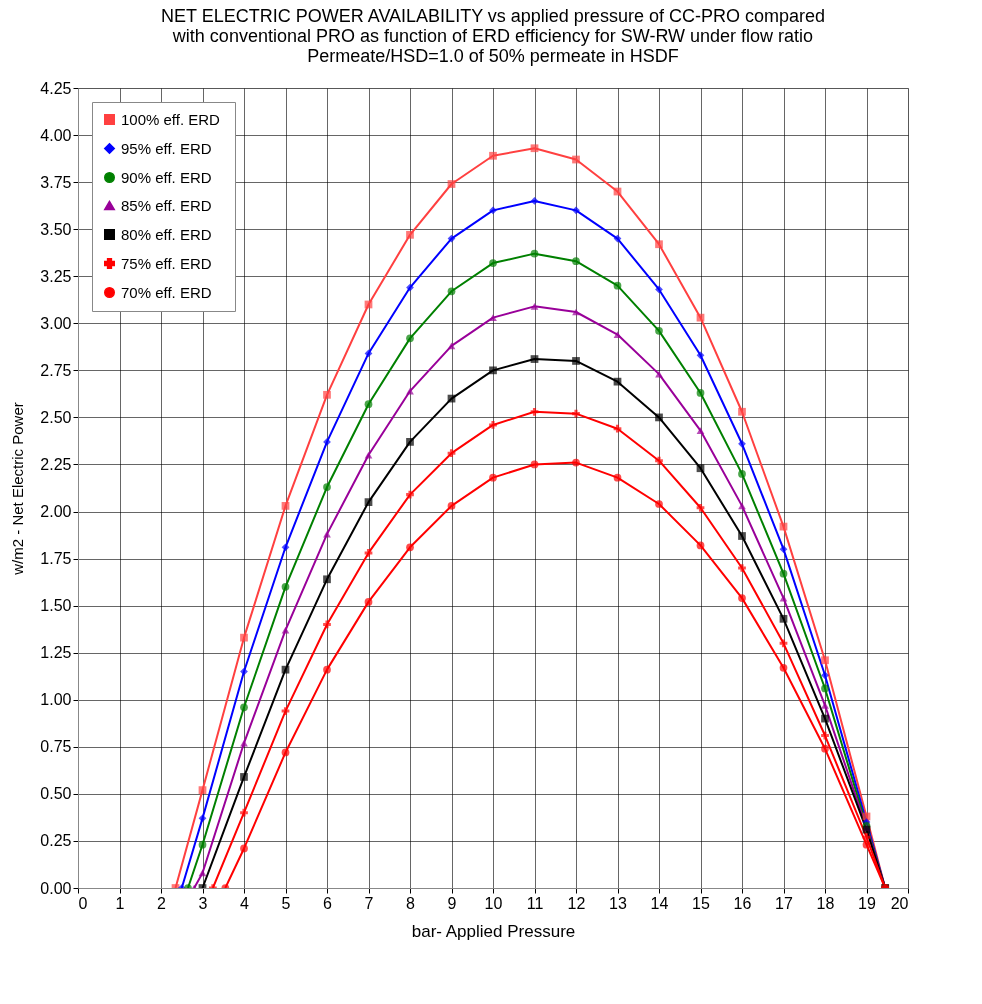 The width and height of the screenshot is (982, 1004). I want to click on x-tick-label: 6, so click(328, 903).